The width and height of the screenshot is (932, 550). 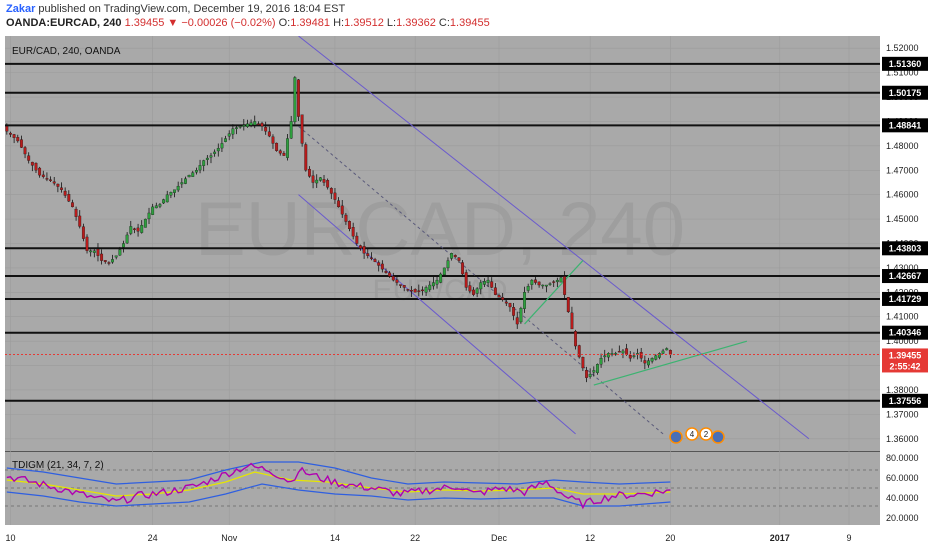 What do you see at coordinates (905, 355) in the screenshot?
I see `current-price-label: 1.39455` at bounding box center [905, 355].